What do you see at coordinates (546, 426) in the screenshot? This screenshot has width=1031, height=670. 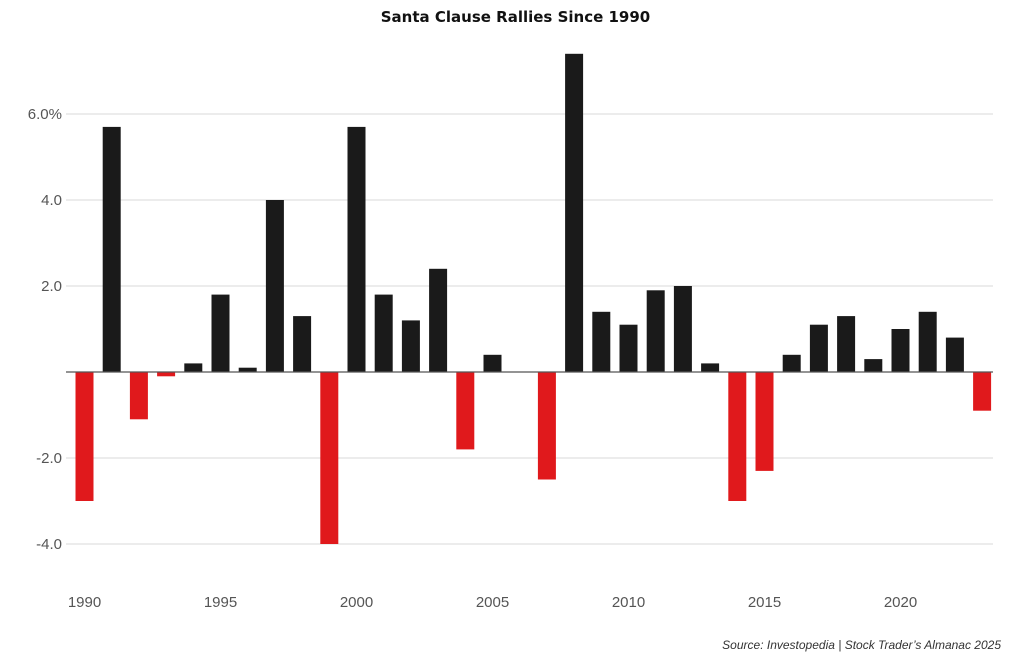 I see `bar-2007` at bounding box center [546, 426].